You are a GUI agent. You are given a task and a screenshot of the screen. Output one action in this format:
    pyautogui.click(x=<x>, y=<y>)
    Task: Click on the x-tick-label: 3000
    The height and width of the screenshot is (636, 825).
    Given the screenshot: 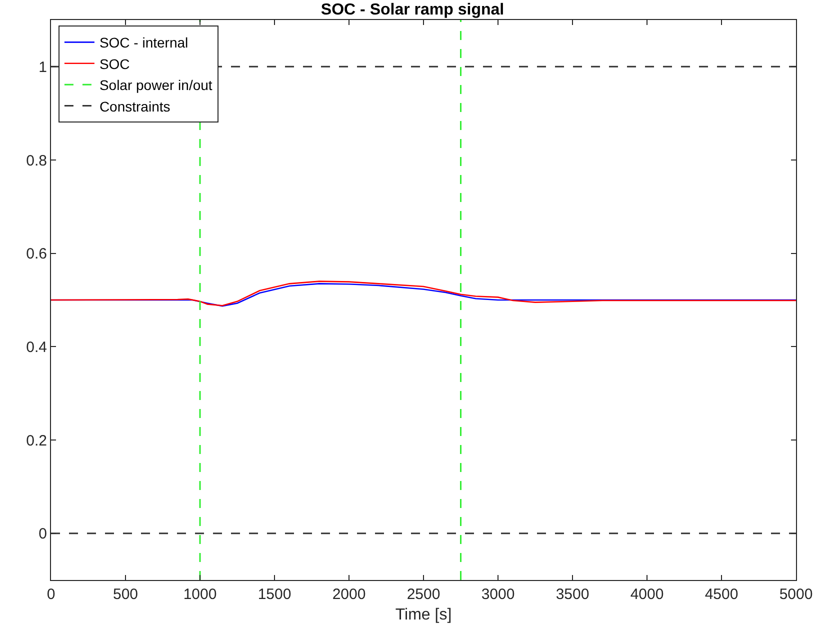 What is the action you would take?
    pyautogui.click(x=498, y=594)
    